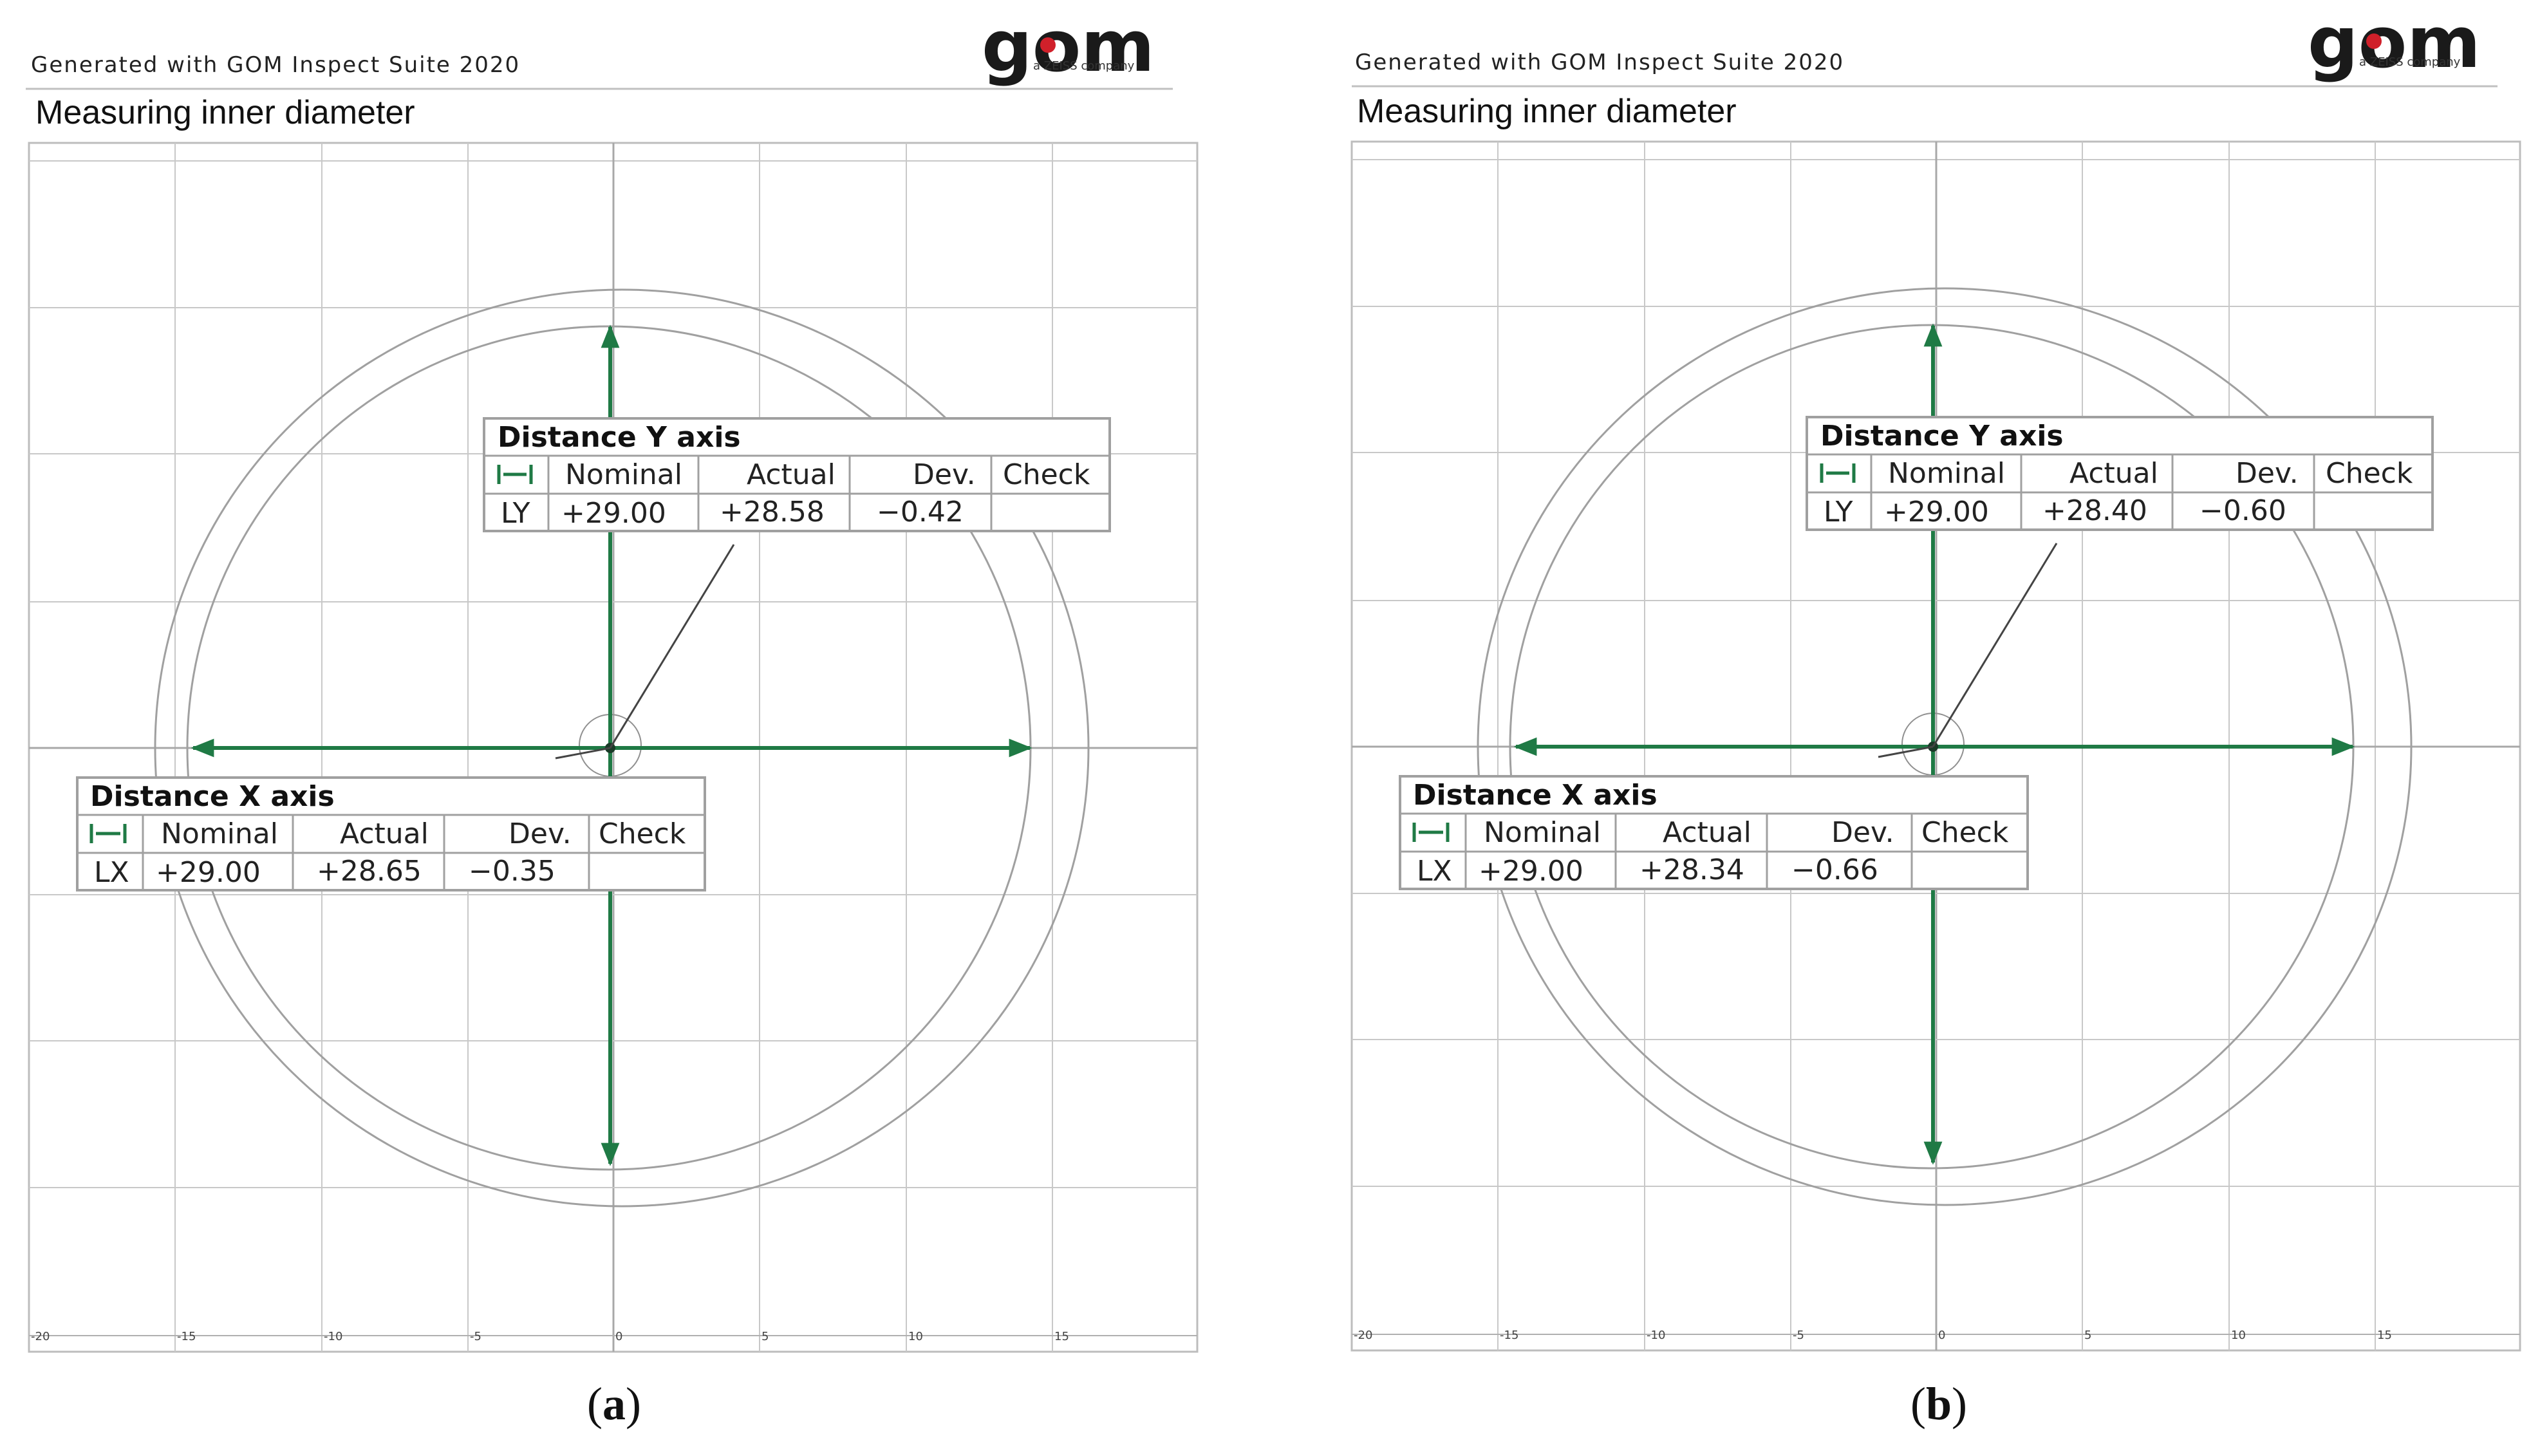  Describe the element at coordinates (1834, 870) in the screenshot. I see `dev-value: −0.66` at that location.